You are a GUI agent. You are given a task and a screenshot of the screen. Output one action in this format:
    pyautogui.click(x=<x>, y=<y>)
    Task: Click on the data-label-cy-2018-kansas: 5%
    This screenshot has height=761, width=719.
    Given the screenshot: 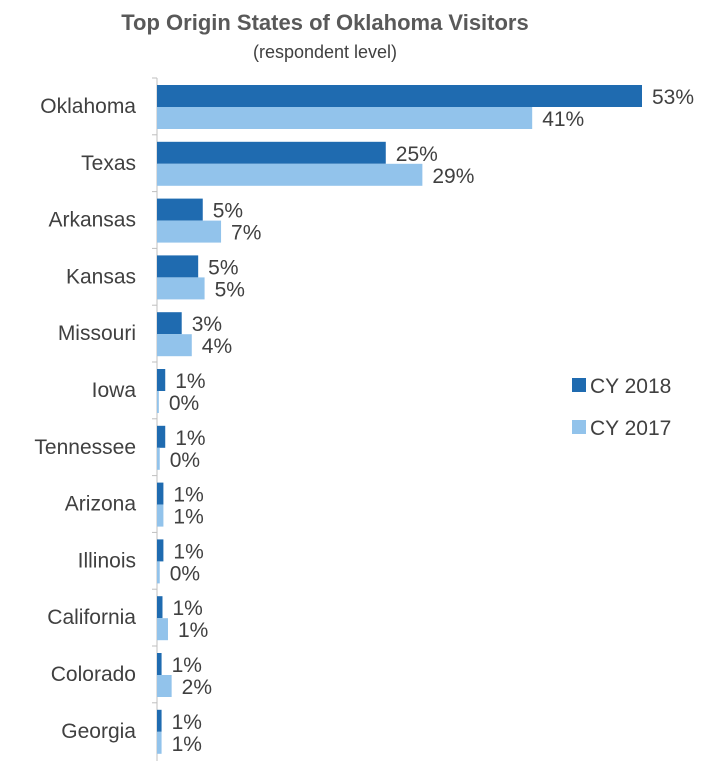 What is the action you would take?
    pyautogui.click(x=223, y=267)
    